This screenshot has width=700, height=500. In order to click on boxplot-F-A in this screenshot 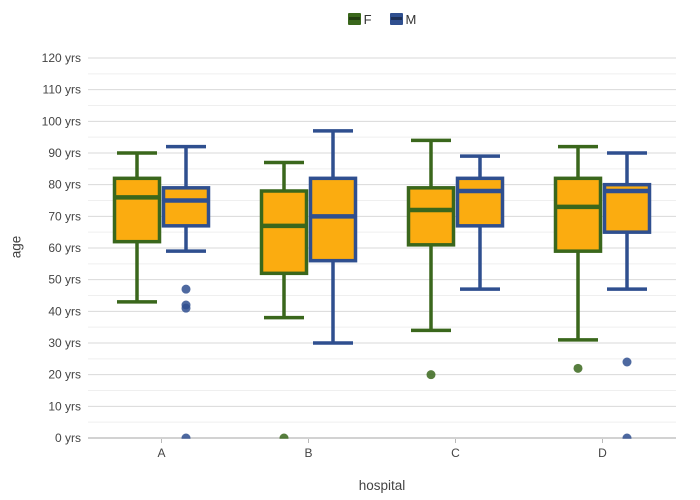, I will do `click(137, 227)`.